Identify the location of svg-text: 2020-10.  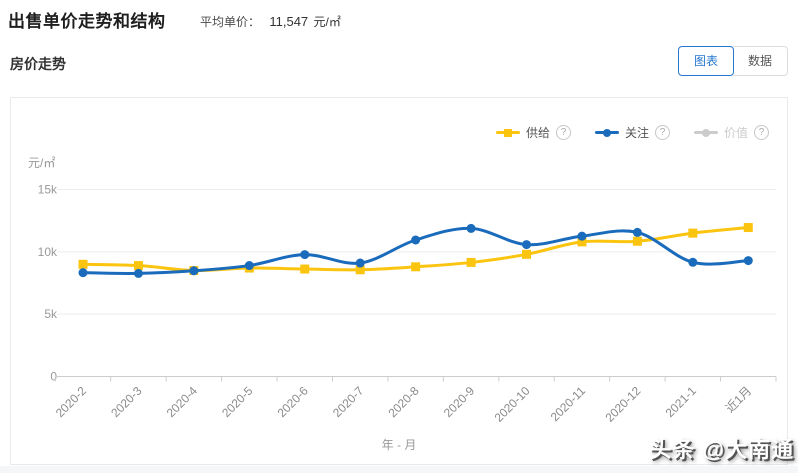
(512, 403).